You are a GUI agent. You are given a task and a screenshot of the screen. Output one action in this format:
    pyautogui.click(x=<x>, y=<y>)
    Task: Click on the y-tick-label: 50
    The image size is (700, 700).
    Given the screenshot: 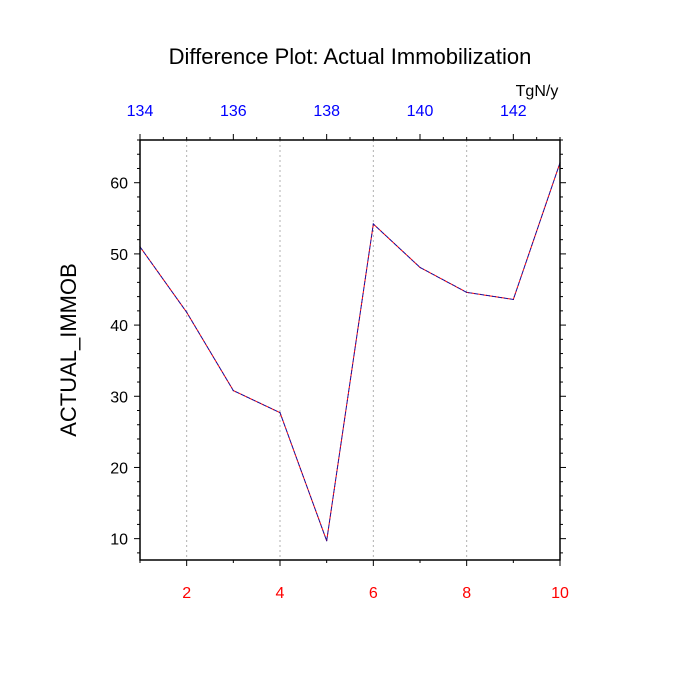 What is the action you would take?
    pyautogui.click(x=119, y=255)
    